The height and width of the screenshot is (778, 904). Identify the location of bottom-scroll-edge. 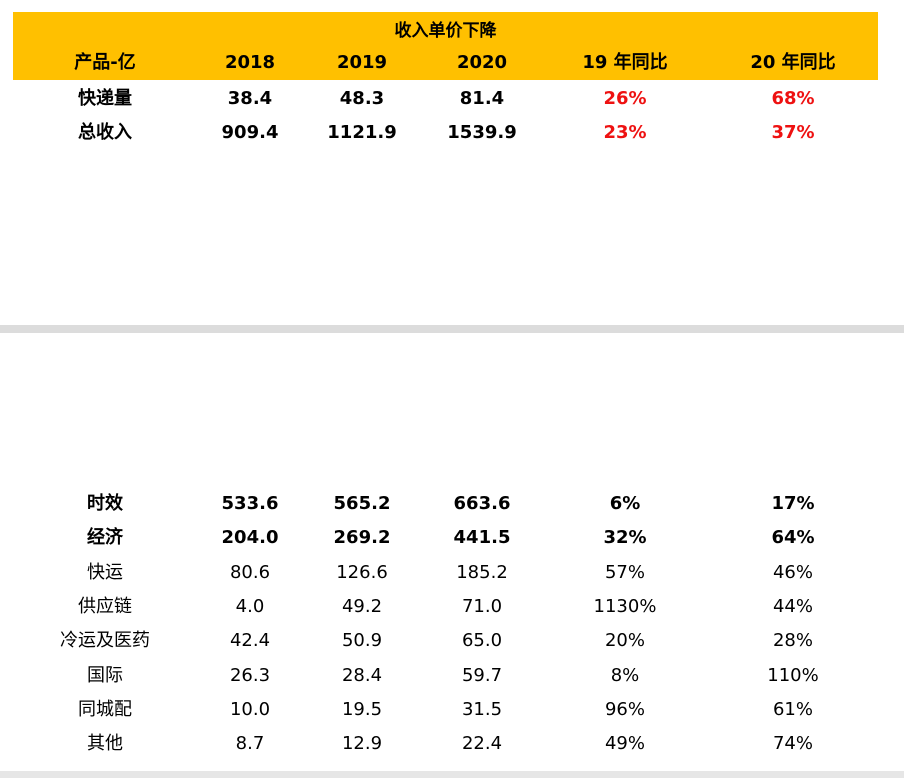
(452, 774).